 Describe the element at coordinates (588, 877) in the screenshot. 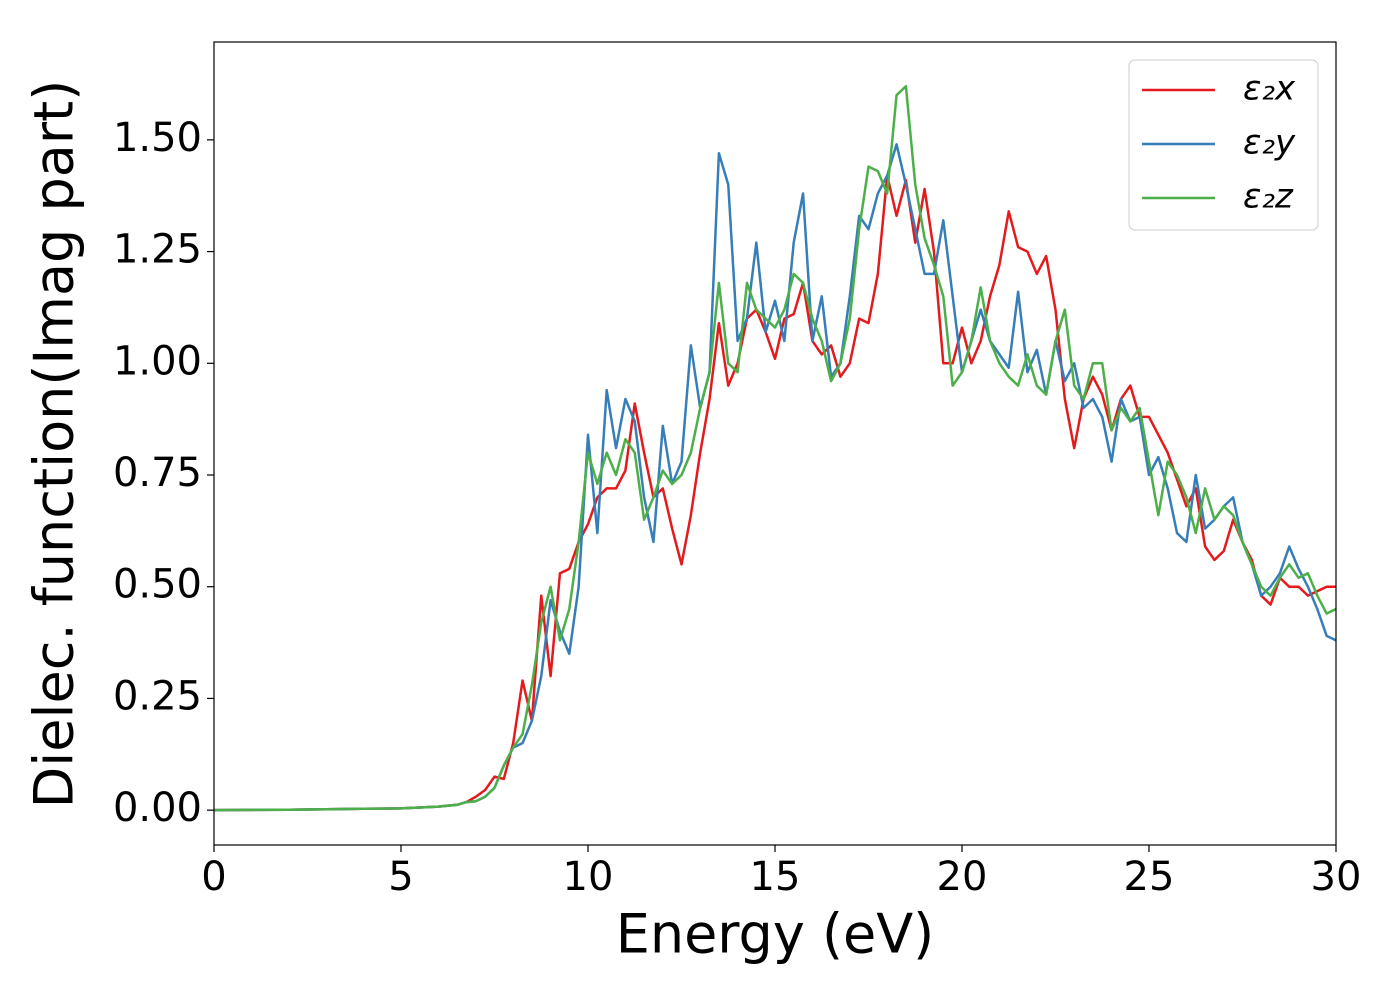

I see `x-tick-label: 10` at that location.